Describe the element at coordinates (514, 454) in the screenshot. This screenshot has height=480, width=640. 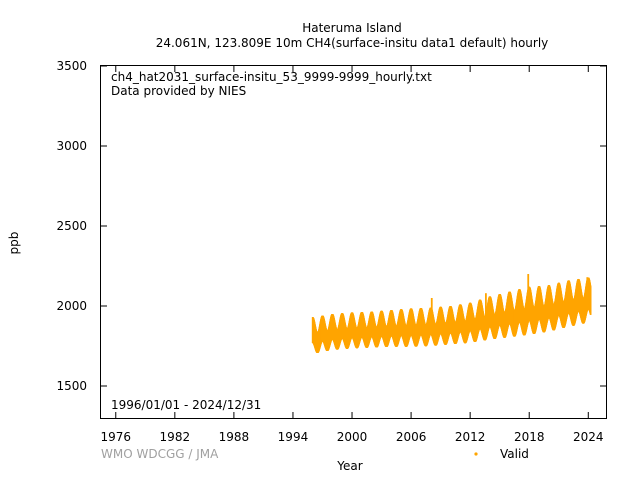
I see `legend-valid-label: Valid` at that location.